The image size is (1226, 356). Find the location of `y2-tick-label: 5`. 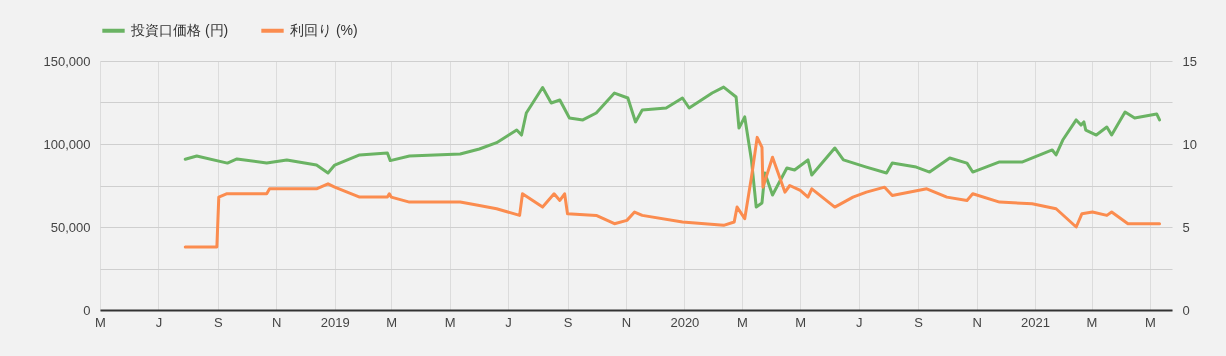

y2-tick-label: 5 is located at coordinates (1186, 227).